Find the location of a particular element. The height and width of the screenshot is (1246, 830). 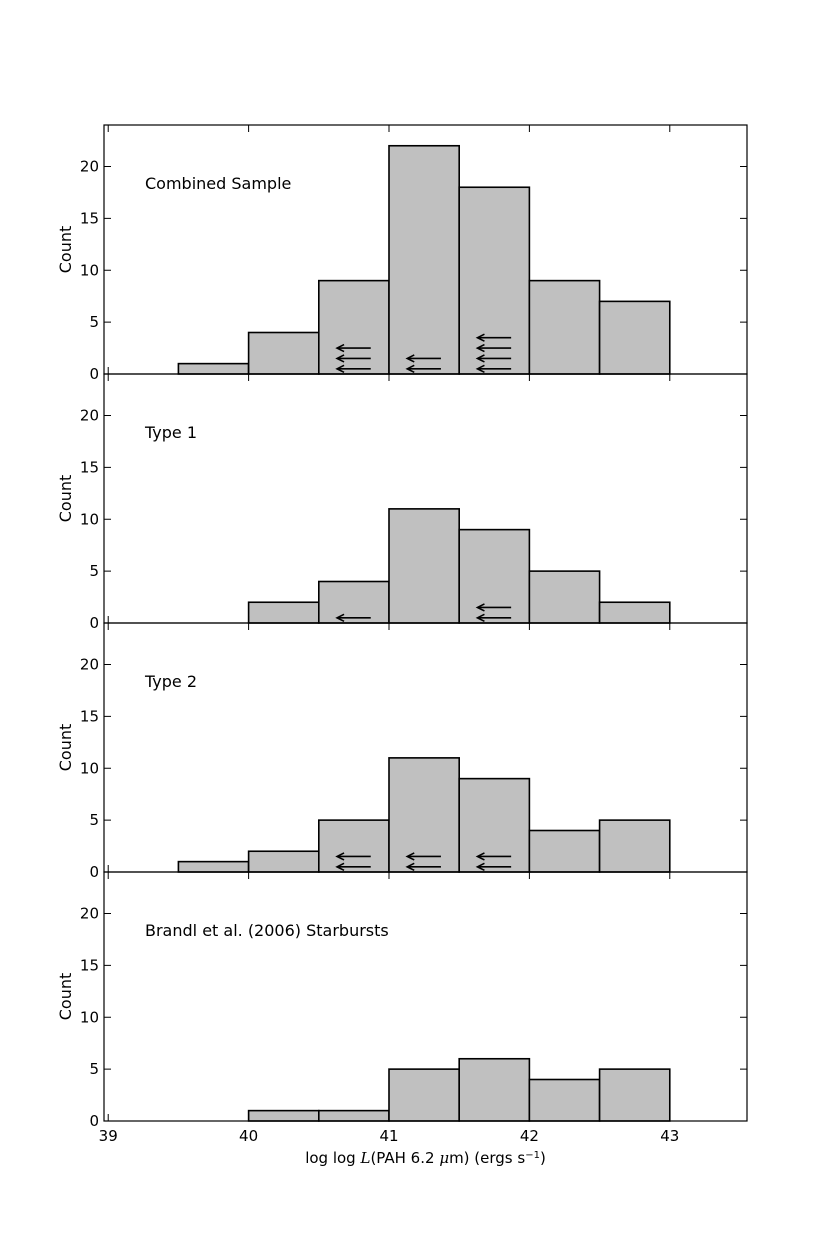

panel-title: Brandl et al. (2006) Starbursts is located at coordinates (267, 930).